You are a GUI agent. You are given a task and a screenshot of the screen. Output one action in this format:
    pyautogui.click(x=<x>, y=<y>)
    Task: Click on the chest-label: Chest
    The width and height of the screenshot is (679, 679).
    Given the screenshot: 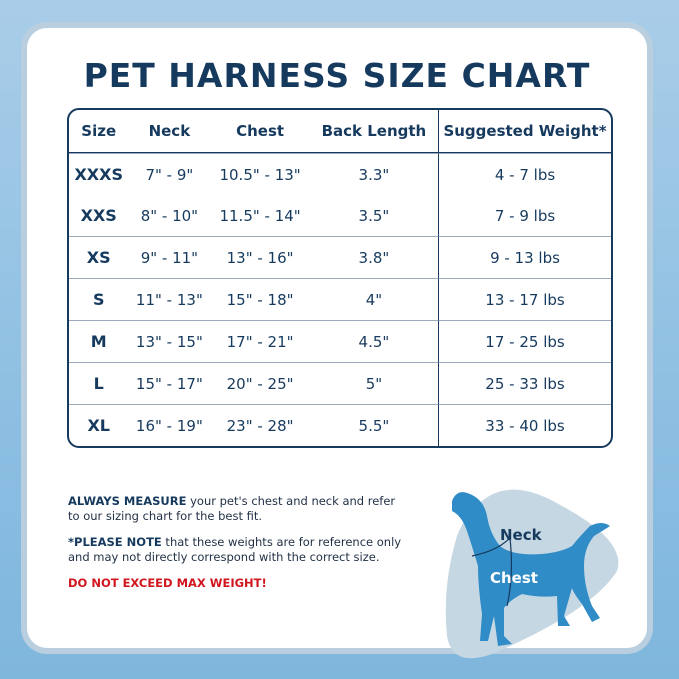 What is the action you would take?
    pyautogui.click(x=514, y=578)
    